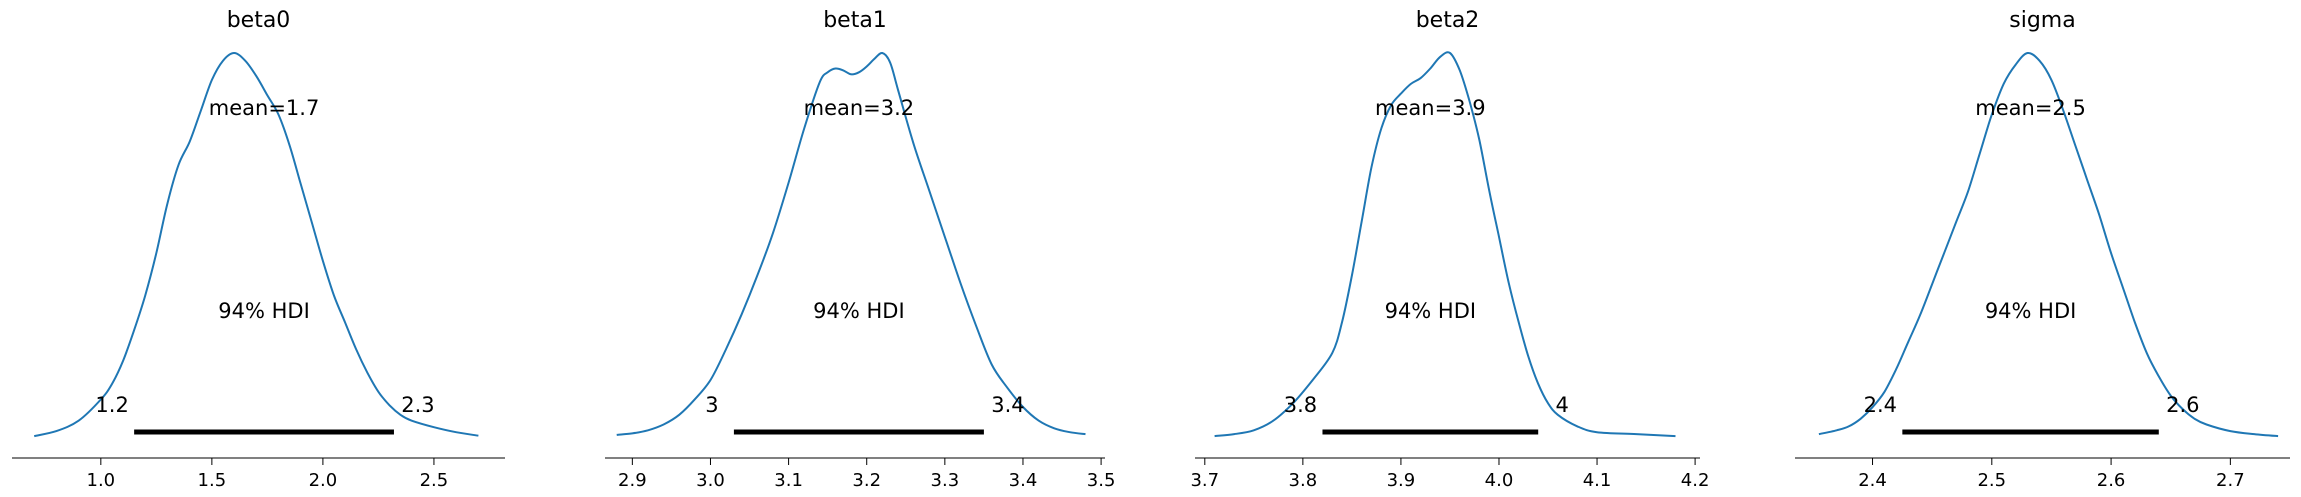 The width and height of the screenshot is (2301, 497). I want to click on x-tick-label: 3.3, so click(945, 480).